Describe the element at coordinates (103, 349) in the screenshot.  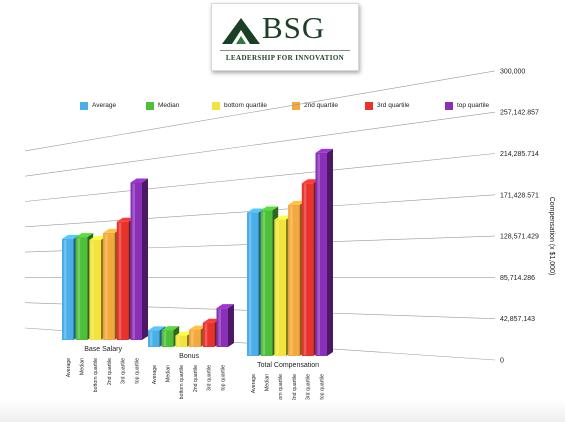
I see `category-label: Base Salary` at that location.